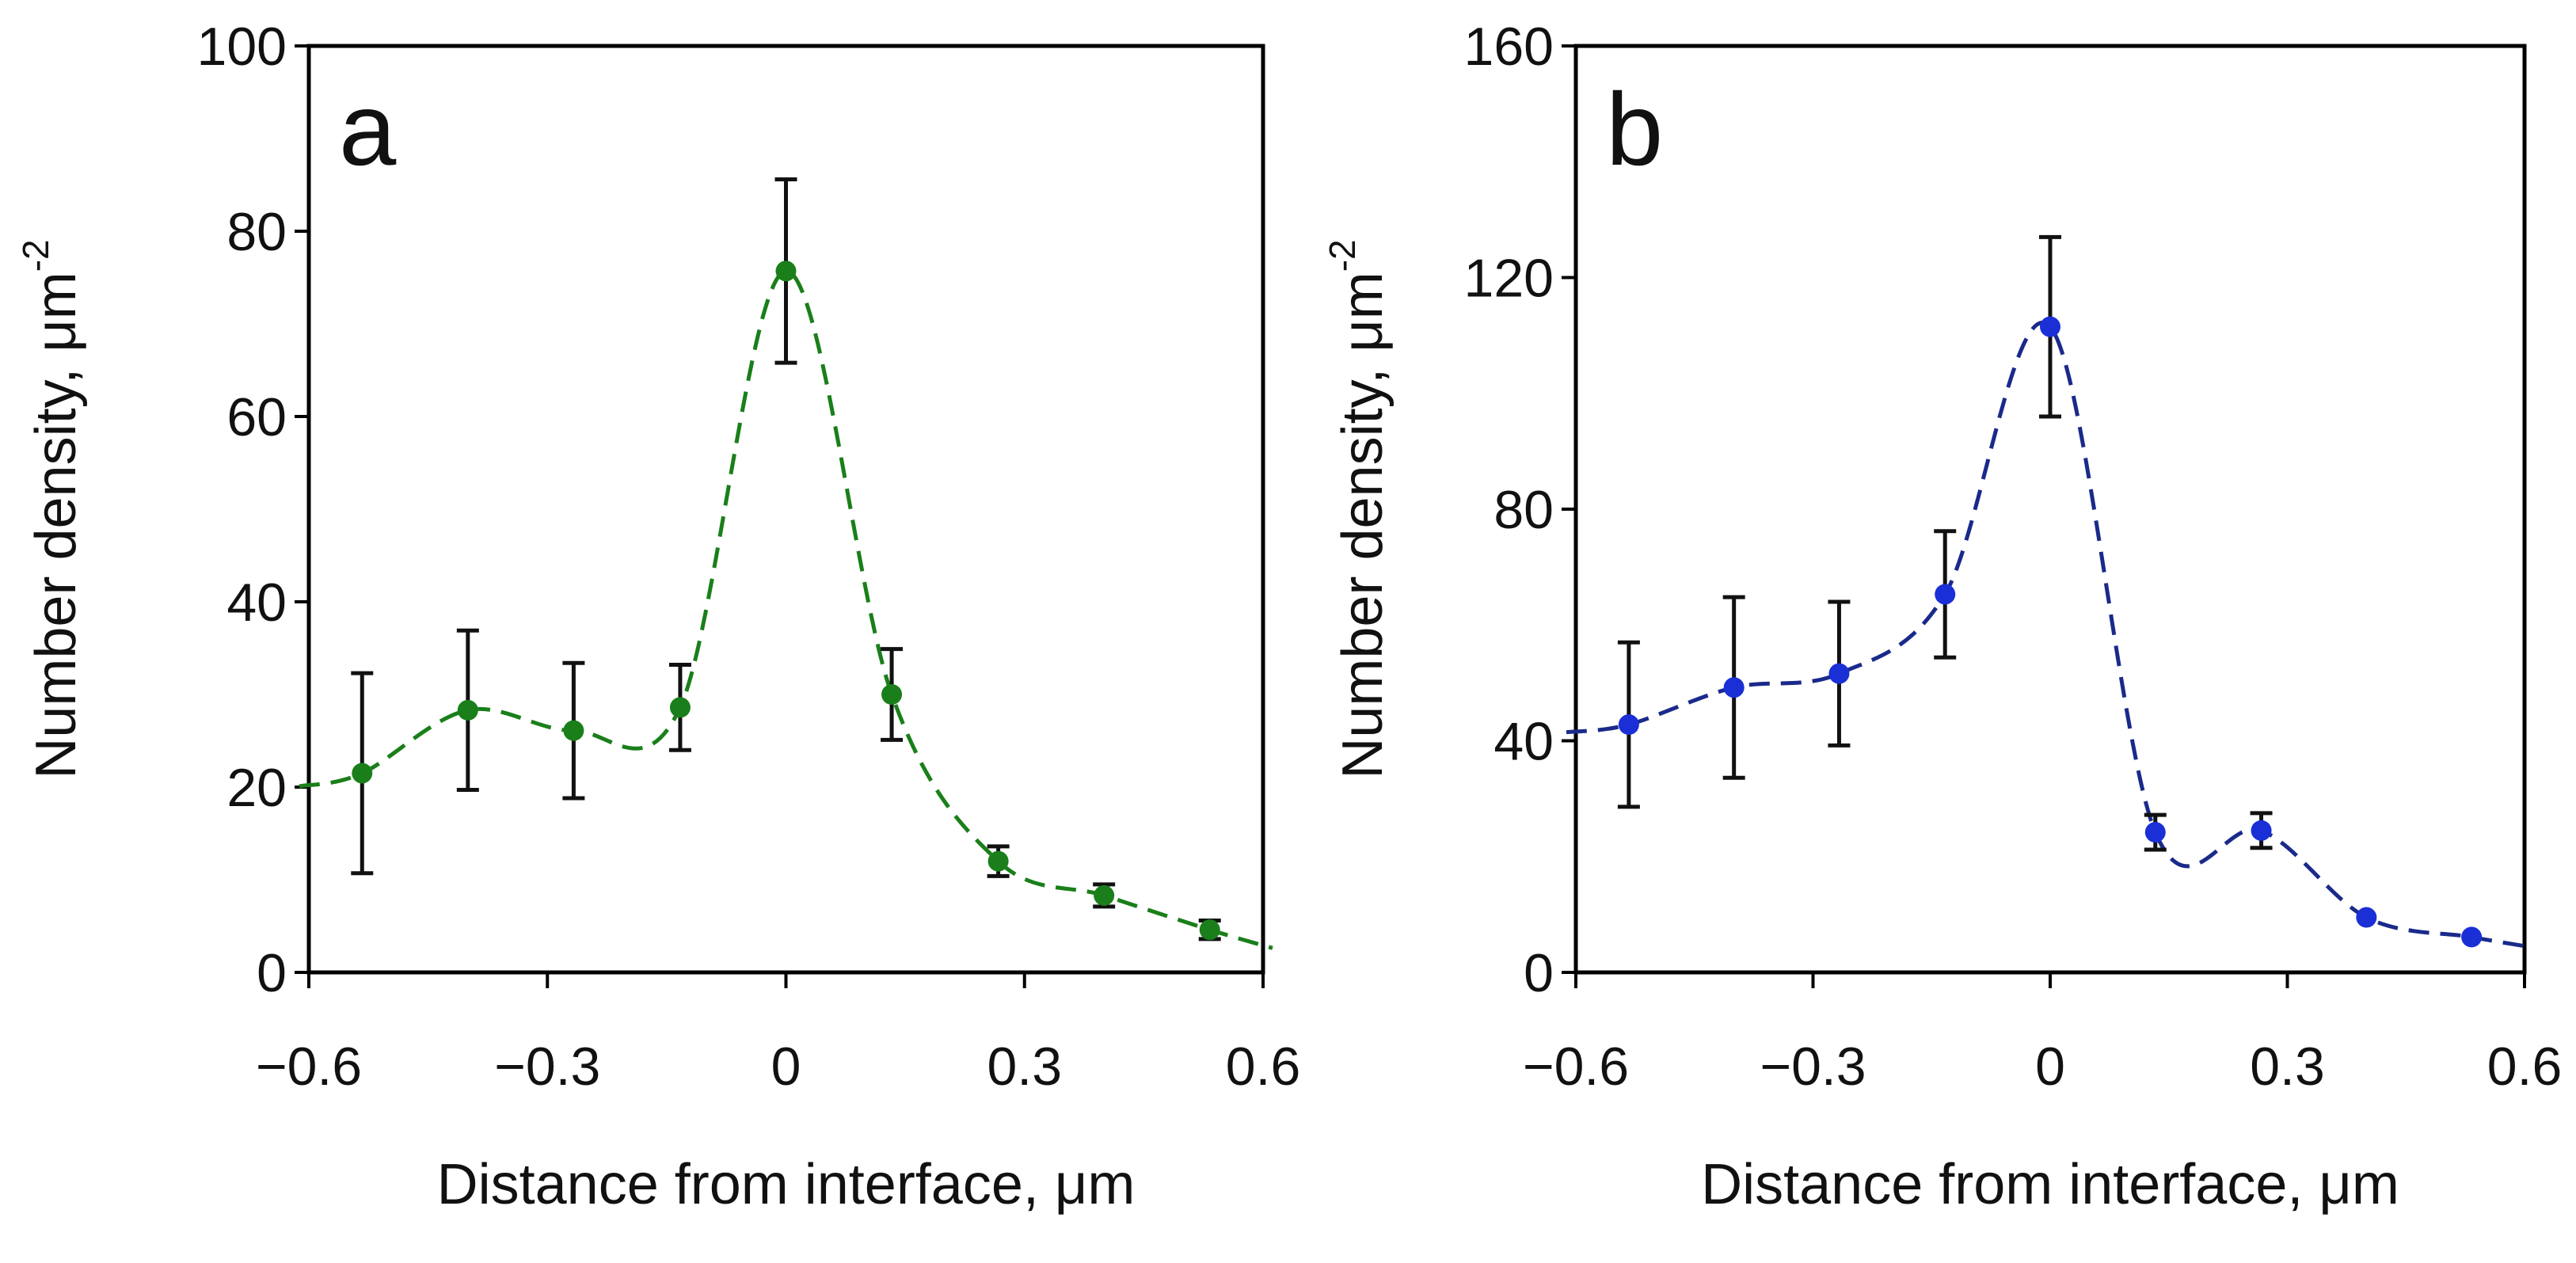  I want to click on y-tick-label: 20, so click(256, 788).